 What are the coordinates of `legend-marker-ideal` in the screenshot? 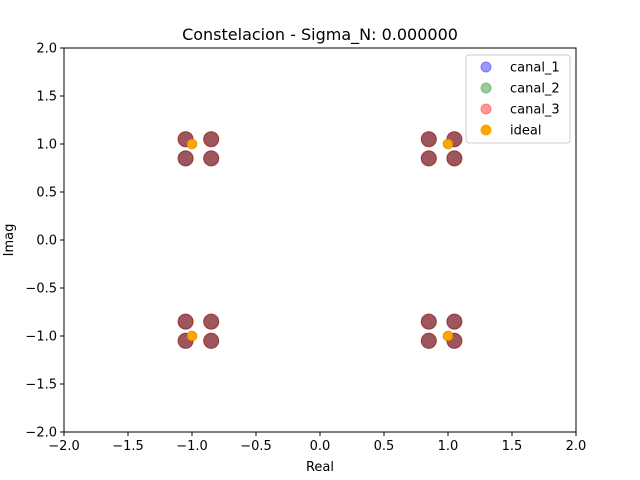 It's located at (486, 130).